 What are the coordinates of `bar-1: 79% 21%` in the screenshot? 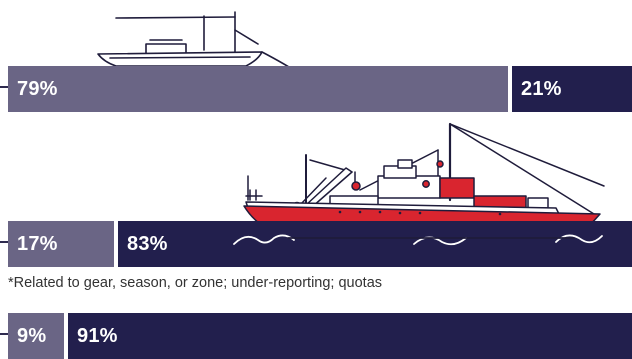 It's located at (320, 89).